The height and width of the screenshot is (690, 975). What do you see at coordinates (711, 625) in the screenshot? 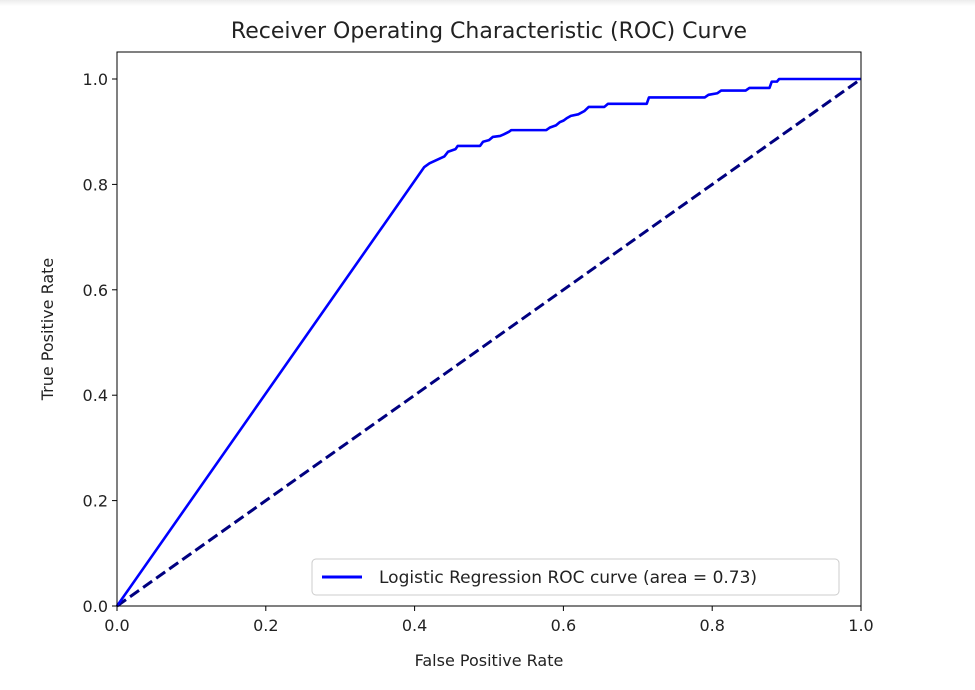
I see `x-tick-label: 0.8` at bounding box center [711, 625].